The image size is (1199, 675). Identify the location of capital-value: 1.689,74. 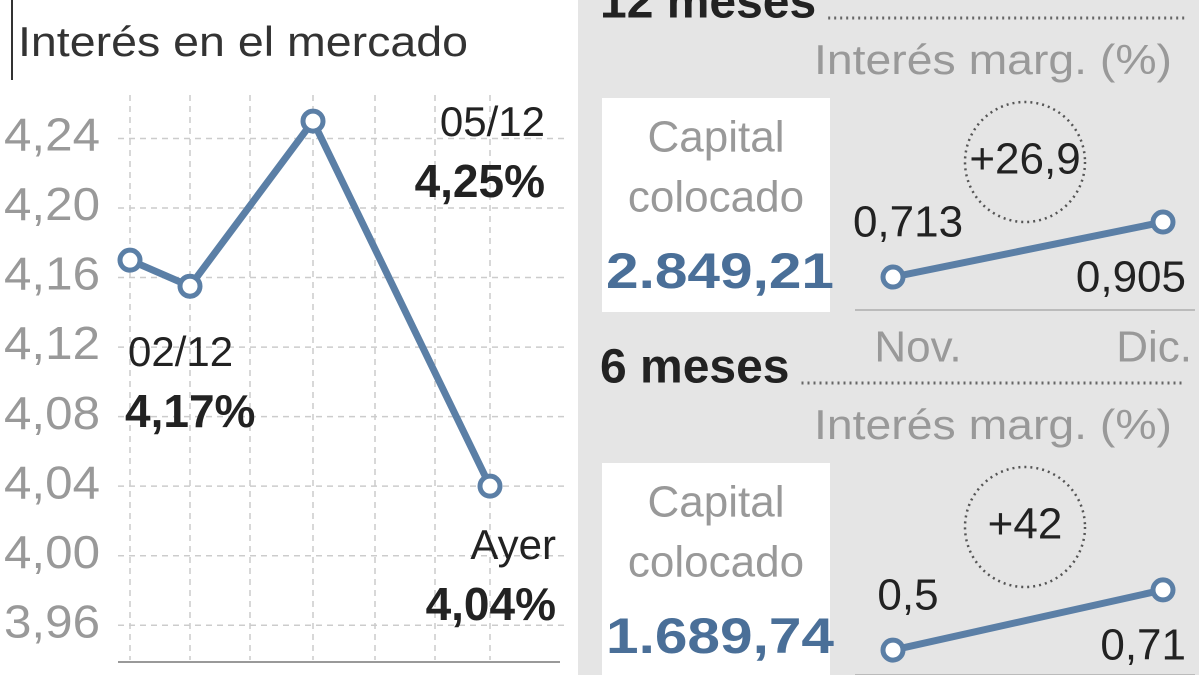
(720, 636).